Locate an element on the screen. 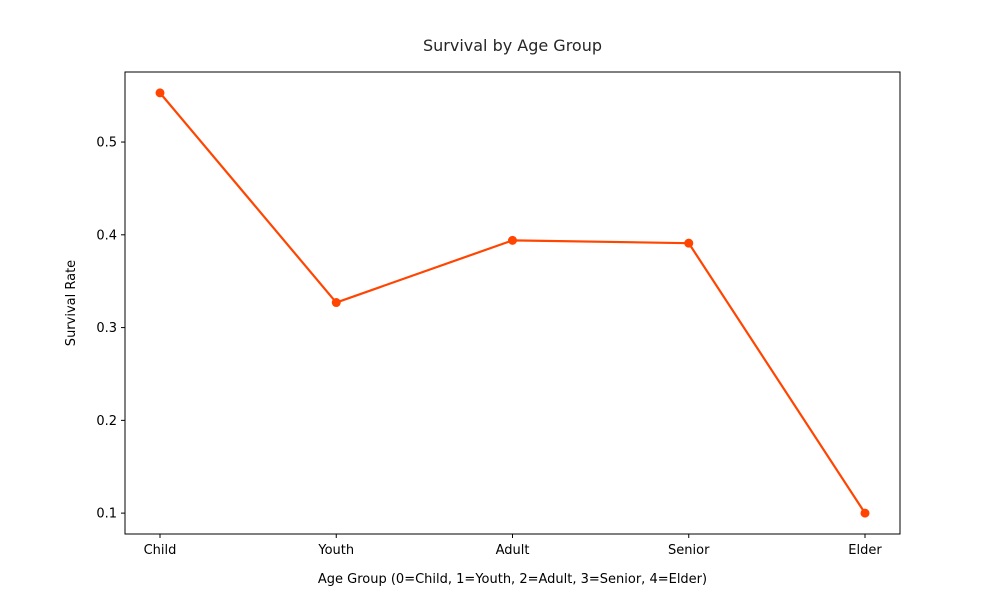 The image size is (1000, 604). x-tick-label: Elder is located at coordinates (865, 550).